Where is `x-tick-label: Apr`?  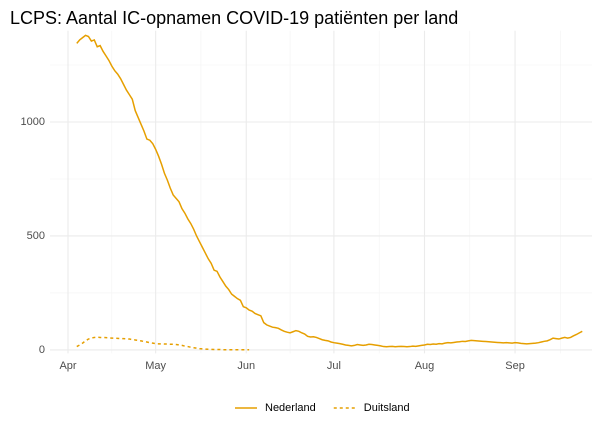 x-tick-label: Apr is located at coordinates (67, 366).